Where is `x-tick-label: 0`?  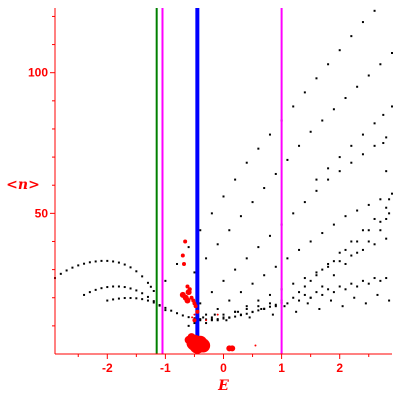 x-tick-label: 0 is located at coordinates (223, 368).